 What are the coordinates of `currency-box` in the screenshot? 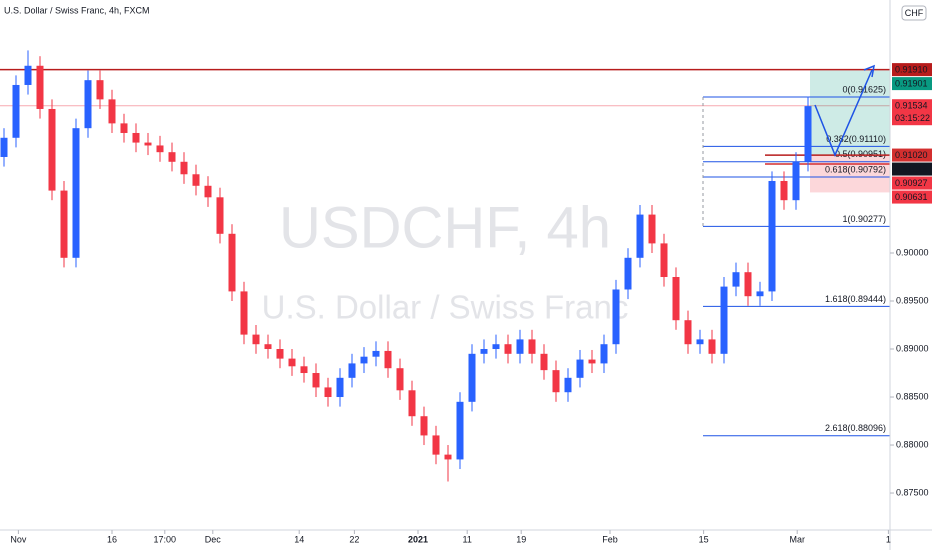 It's located at (914, 13).